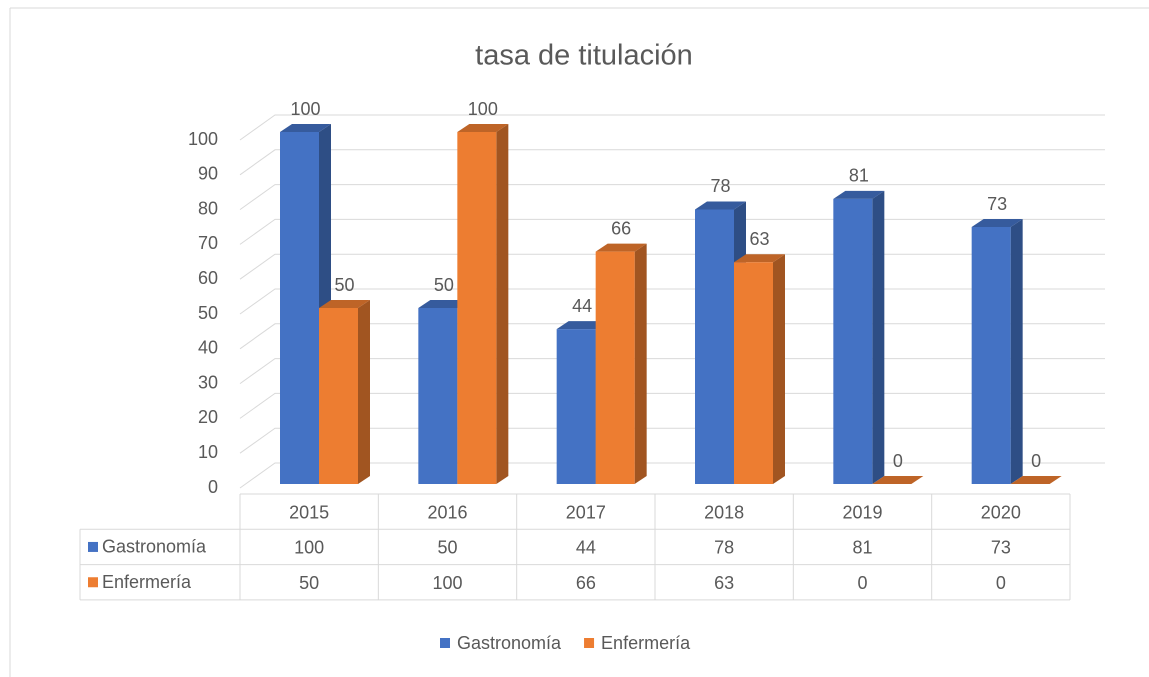  What do you see at coordinates (646, 643) in the screenshot?
I see `legend-label: Enfermería` at bounding box center [646, 643].